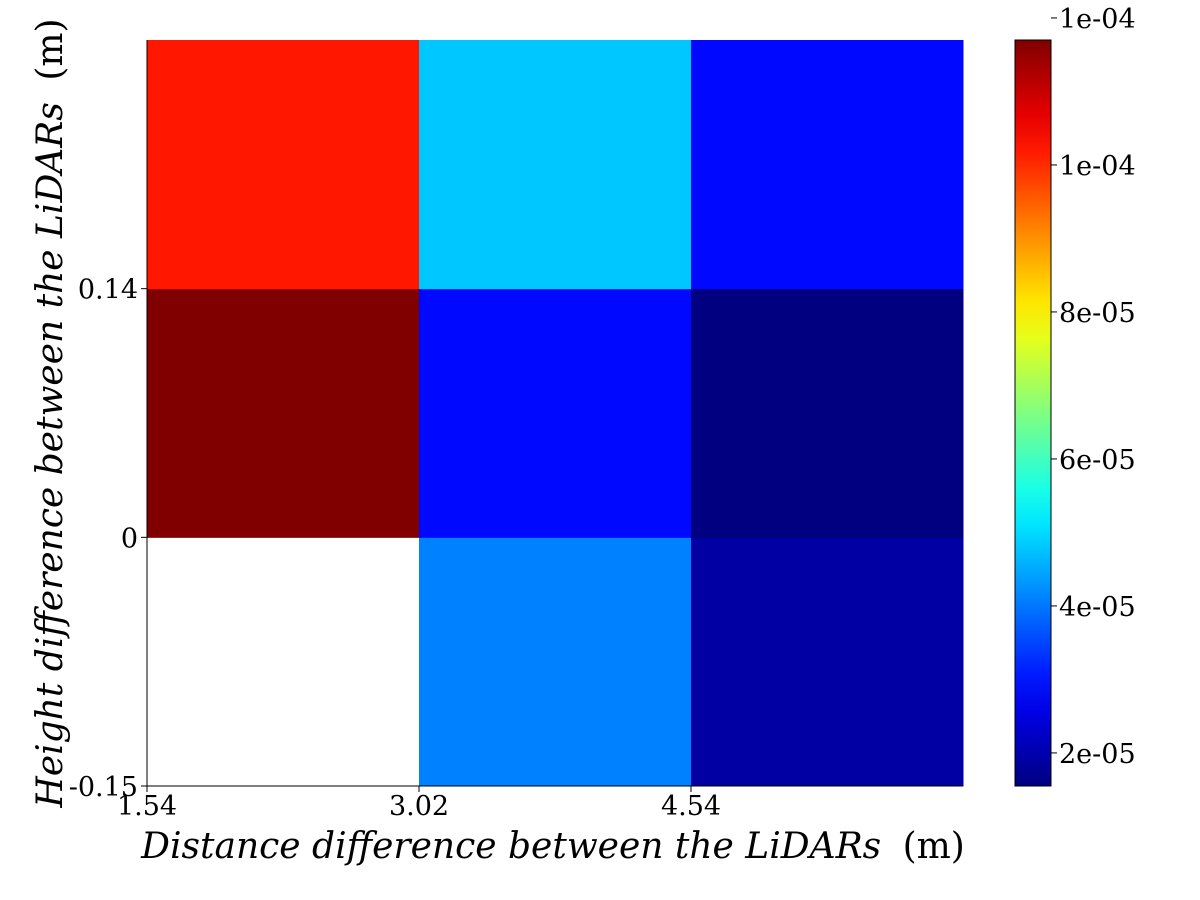 This screenshot has width=1200, height=900. Describe the element at coordinates (691, 806) in the screenshot. I see `x-tick-label: 4.54` at that location.